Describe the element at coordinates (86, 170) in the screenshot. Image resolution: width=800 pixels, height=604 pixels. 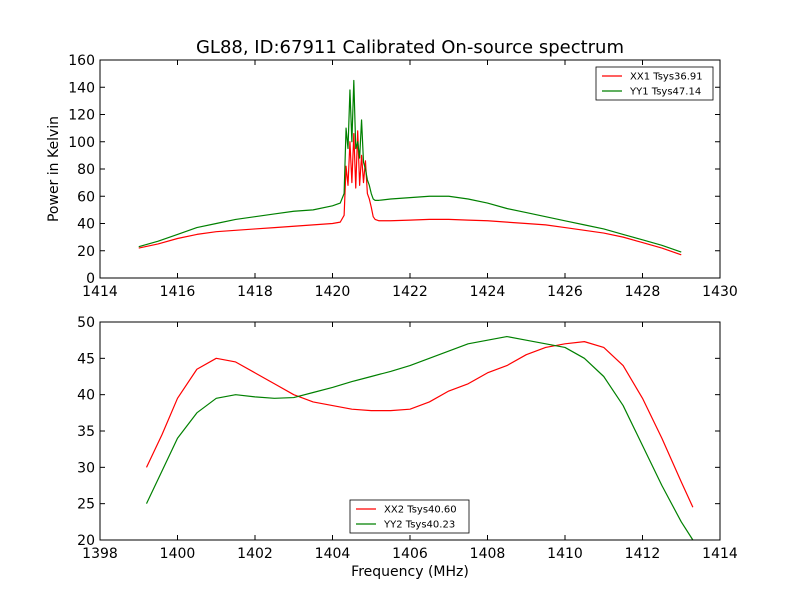
I see `y-tick-label: 80` at that location.